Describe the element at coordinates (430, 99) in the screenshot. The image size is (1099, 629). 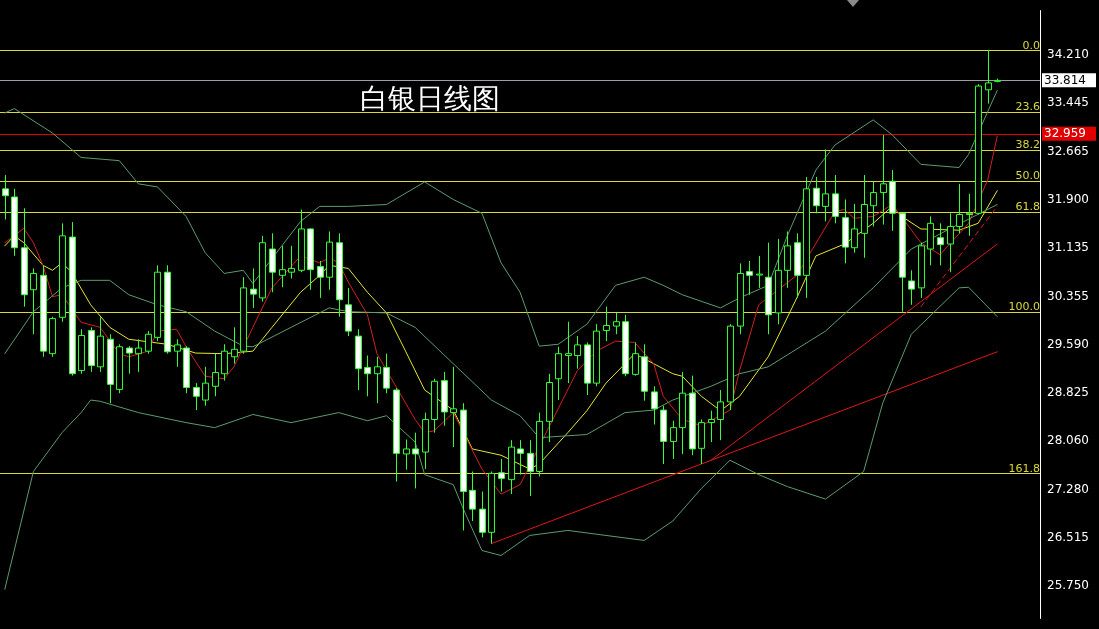
I see `text: 白银日线图` at that location.